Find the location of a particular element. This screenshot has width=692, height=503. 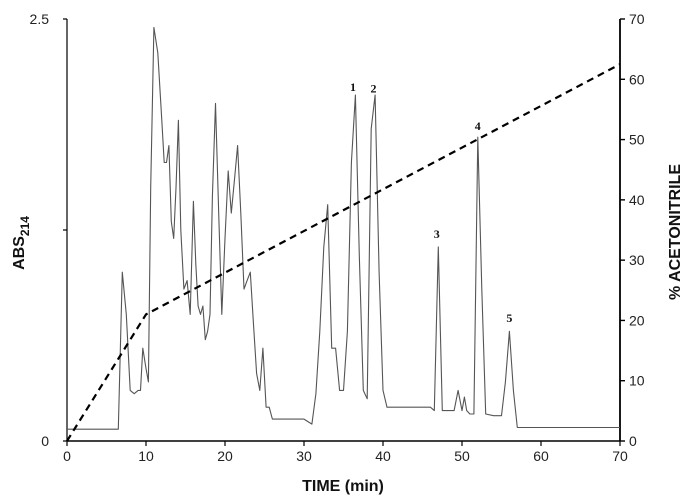

peak-label: 1 is located at coordinates (353, 87).